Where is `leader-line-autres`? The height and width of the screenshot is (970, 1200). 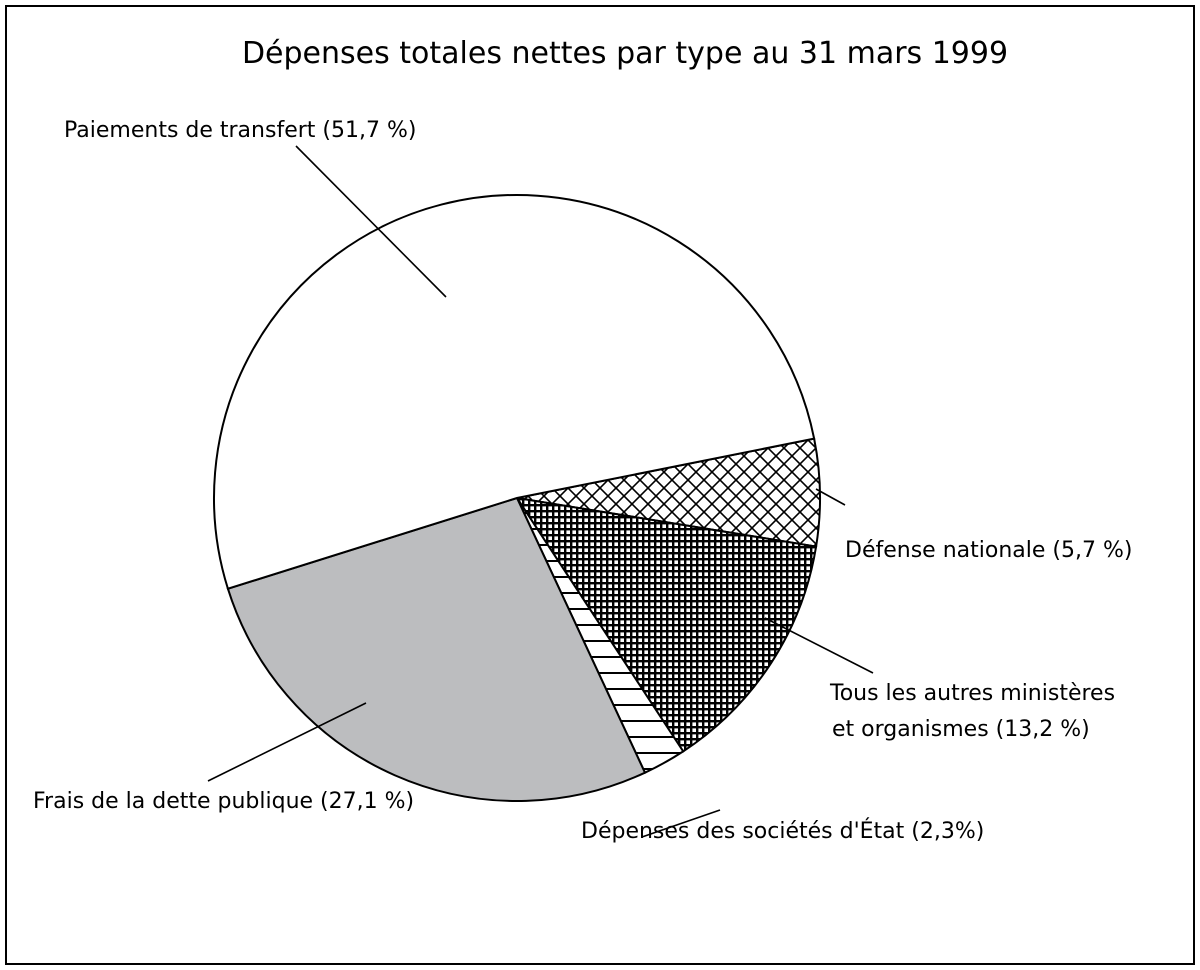 leader-line-autres is located at coordinates (819, 645).